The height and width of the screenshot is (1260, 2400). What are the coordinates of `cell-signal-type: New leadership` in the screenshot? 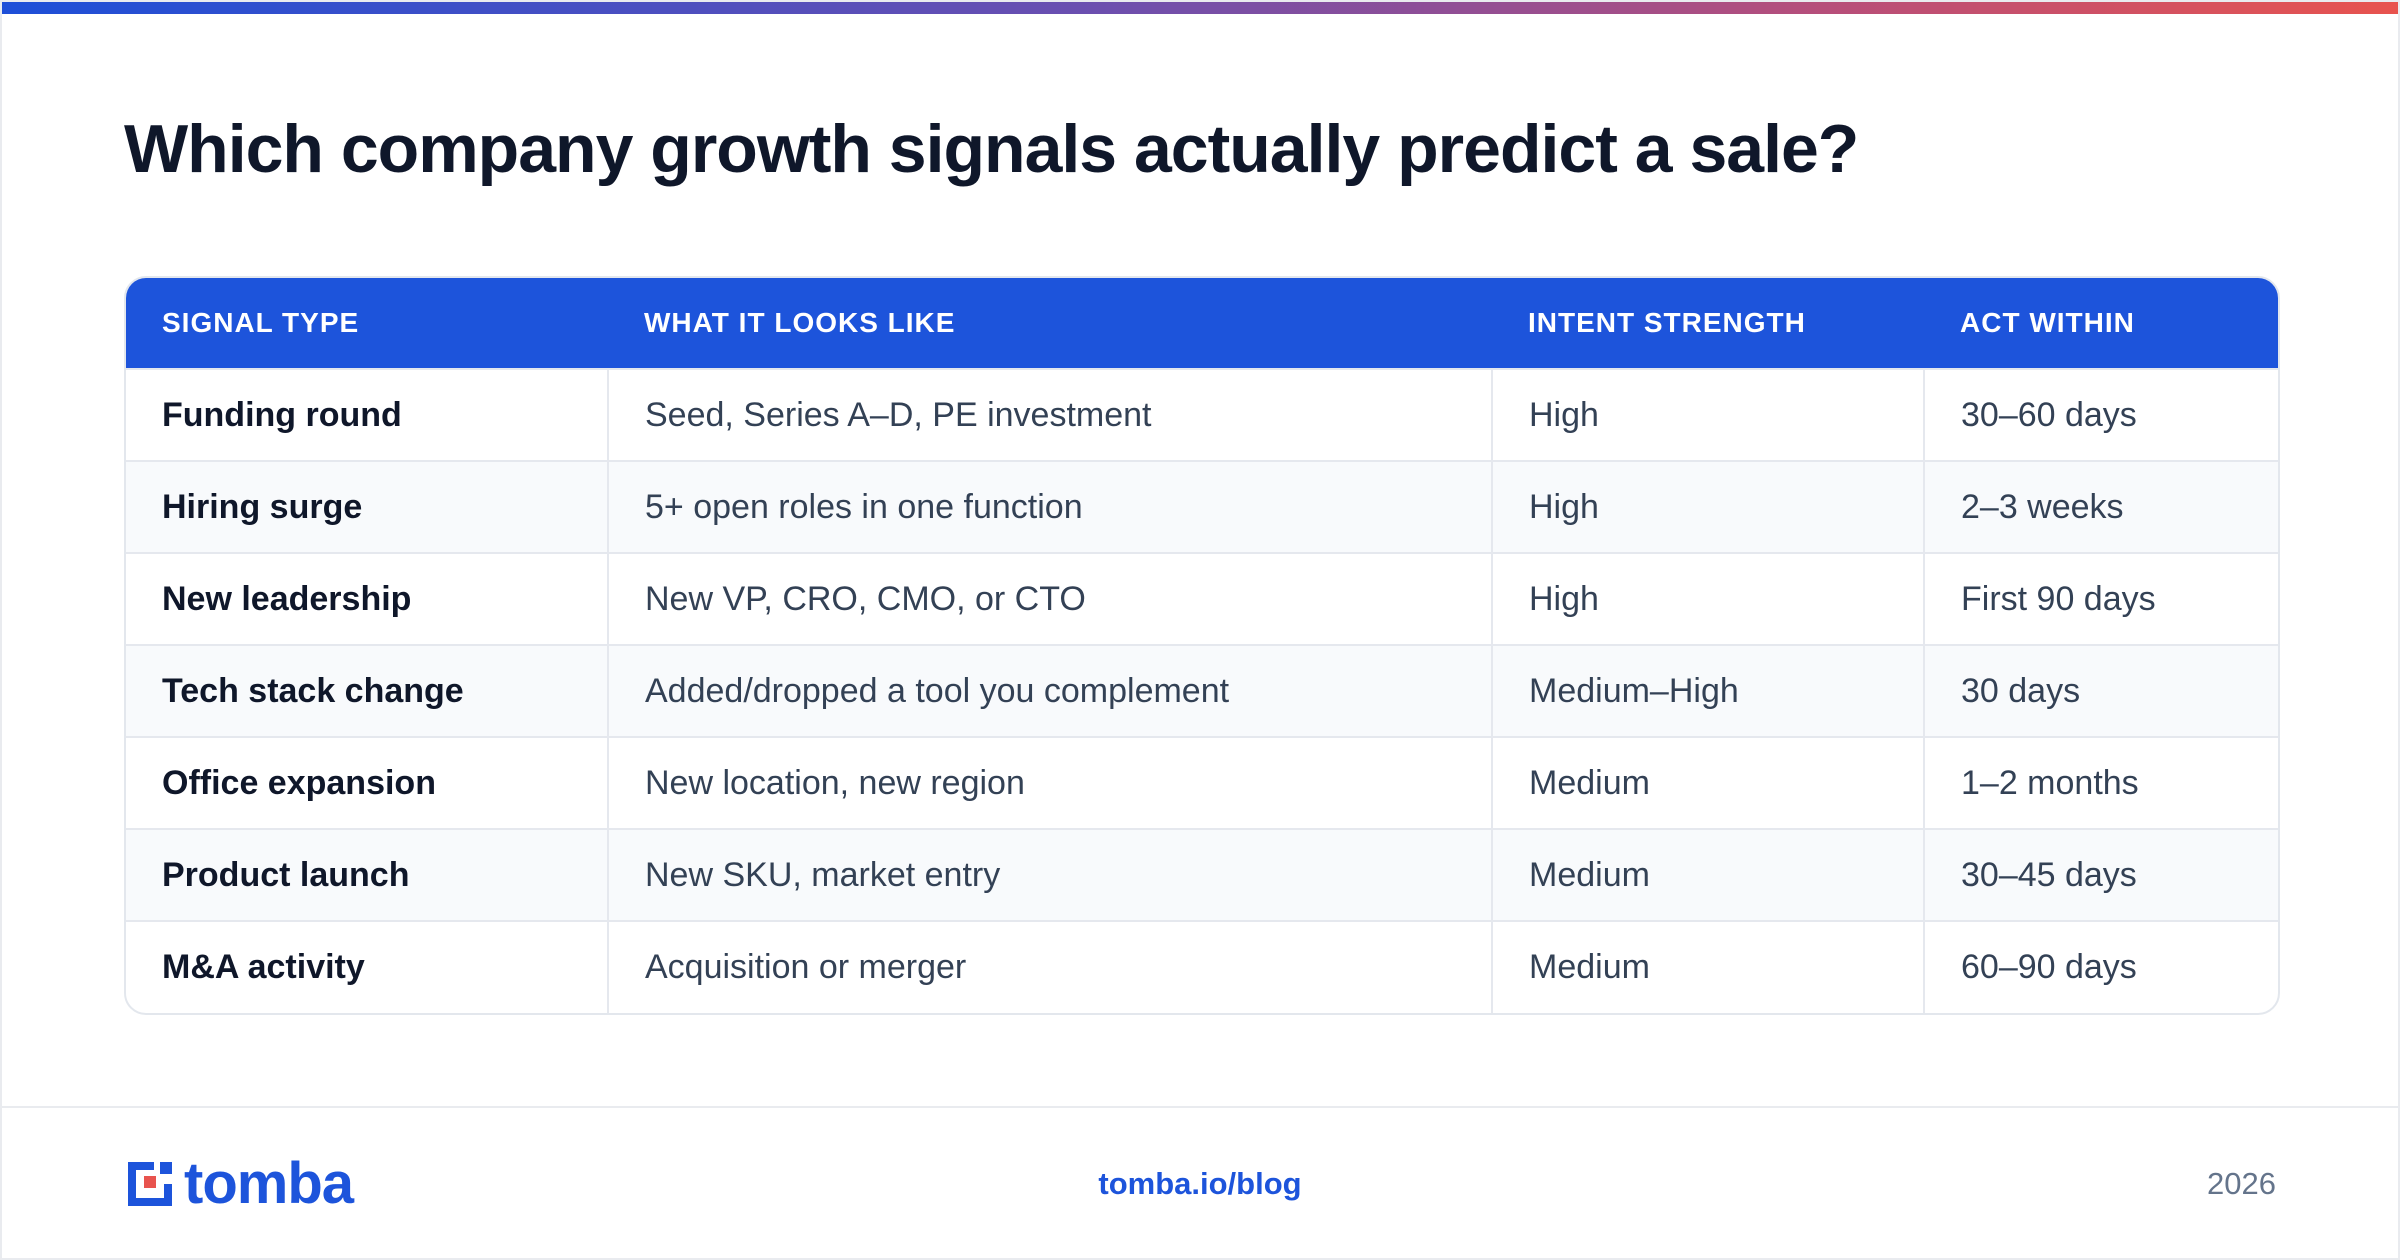 It's located at (367, 599).